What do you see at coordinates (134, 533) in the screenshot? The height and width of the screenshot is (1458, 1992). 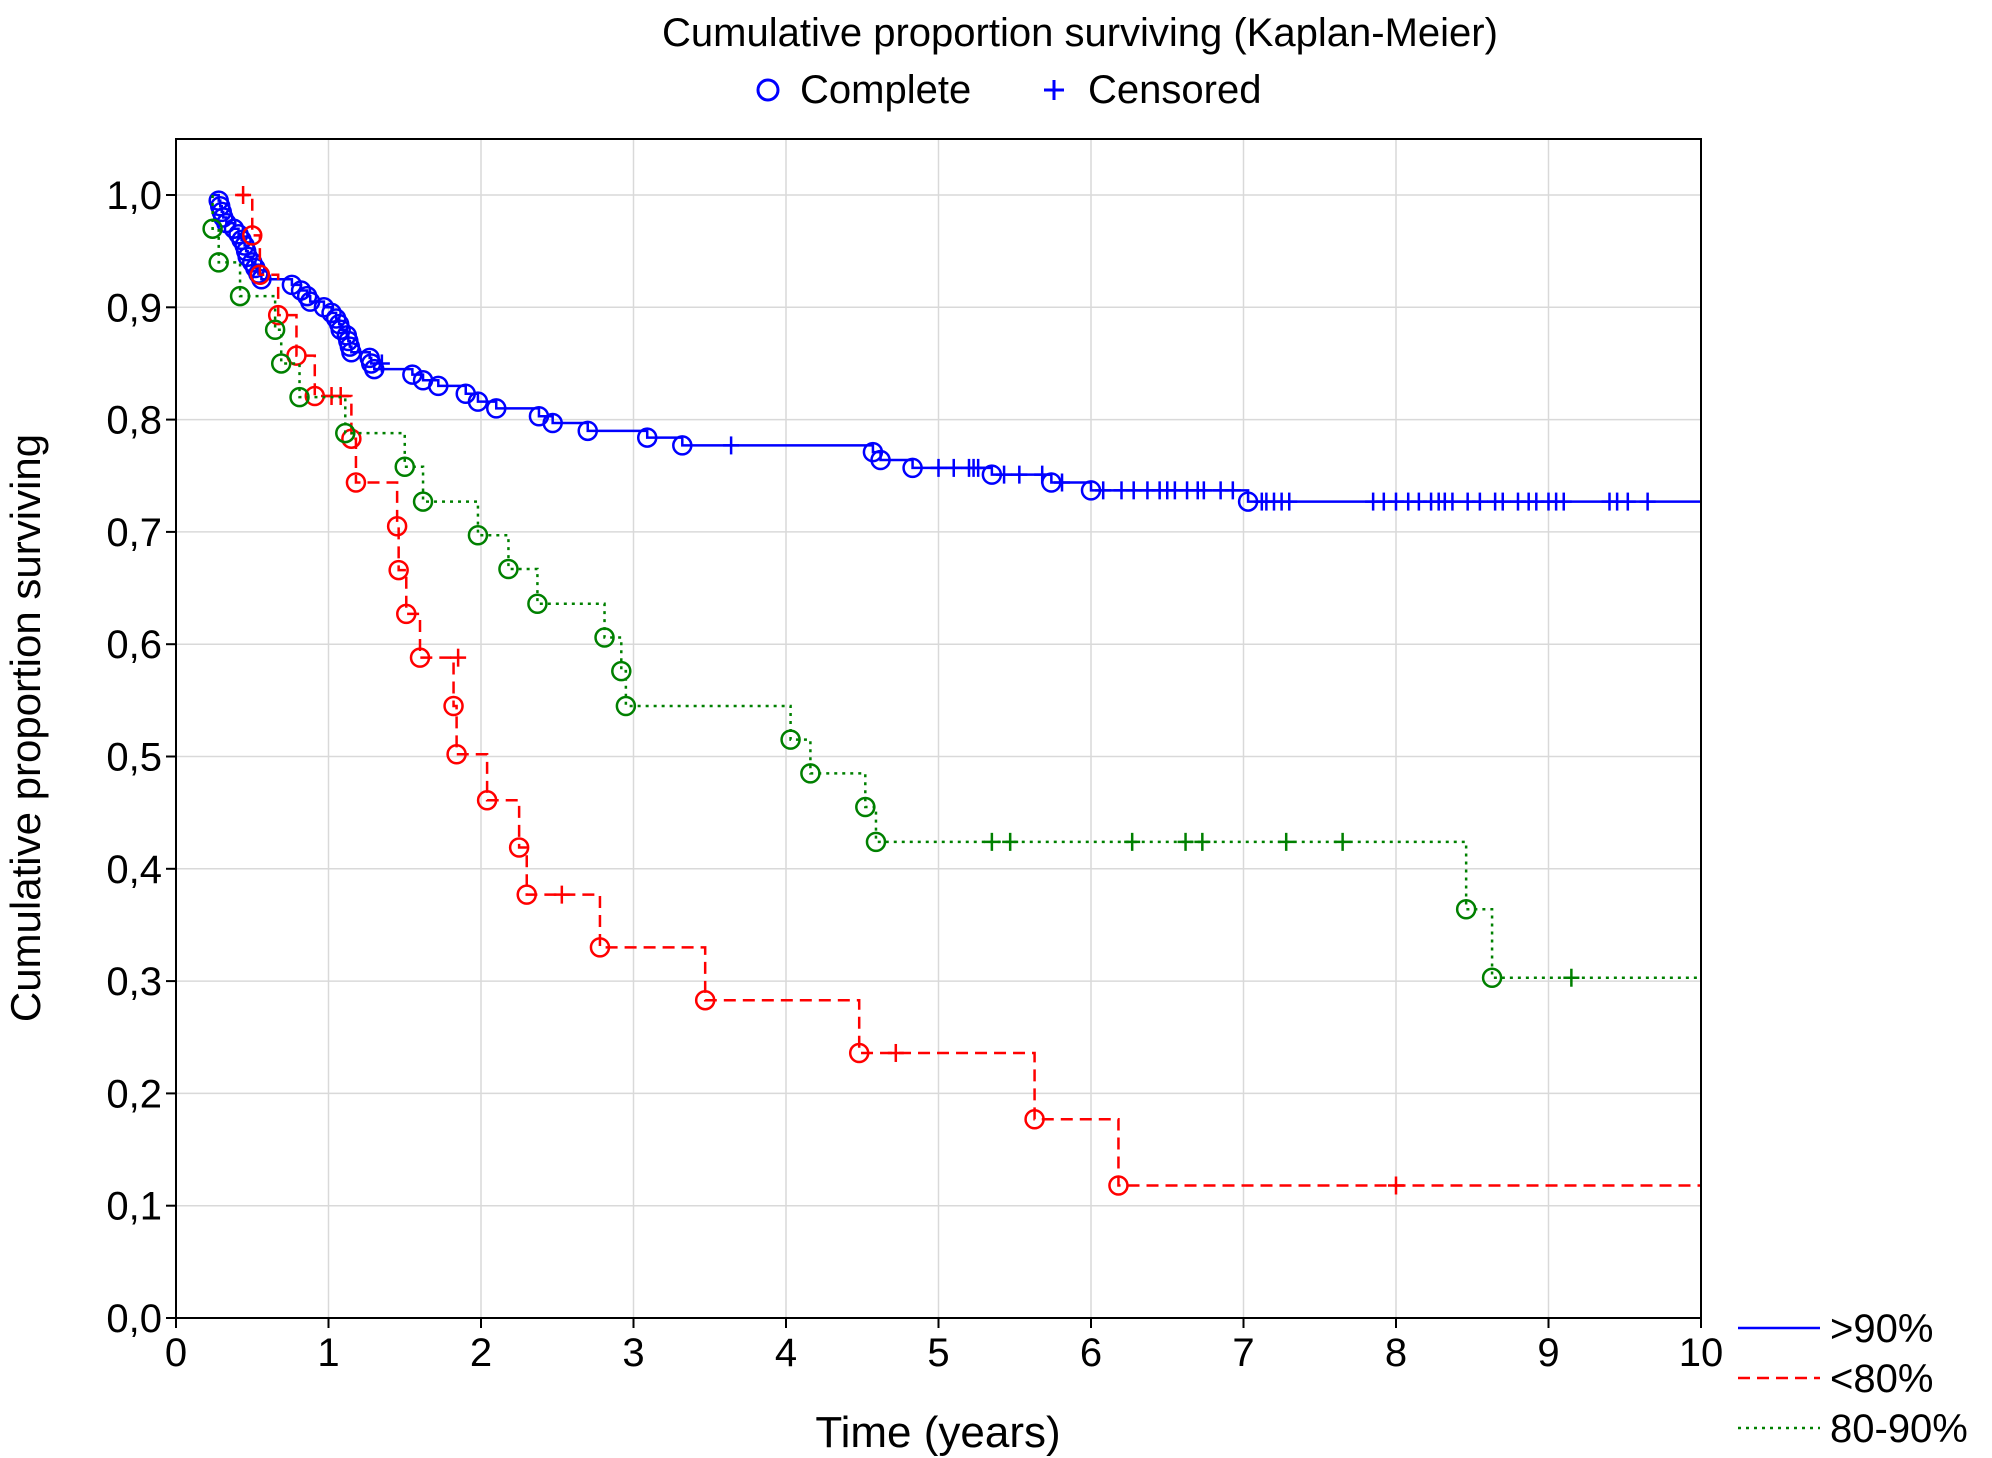 I see `y-tick-label: 0,7` at bounding box center [134, 533].